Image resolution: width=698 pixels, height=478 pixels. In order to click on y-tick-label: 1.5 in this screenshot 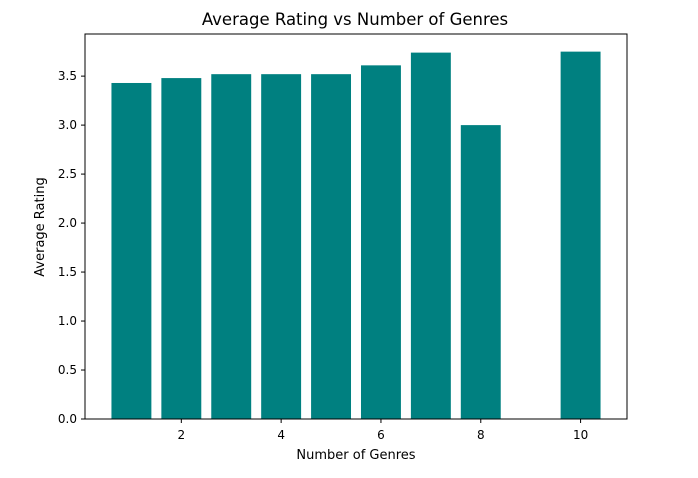, I will do `click(67, 272)`.